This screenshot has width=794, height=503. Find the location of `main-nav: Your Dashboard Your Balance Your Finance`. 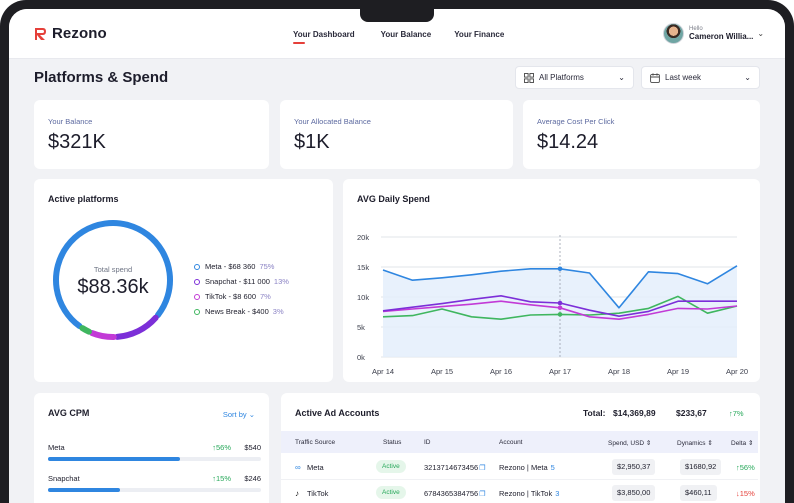

main-nav: Your Dashboard Your Balance Your Finance is located at coordinates (398, 37).